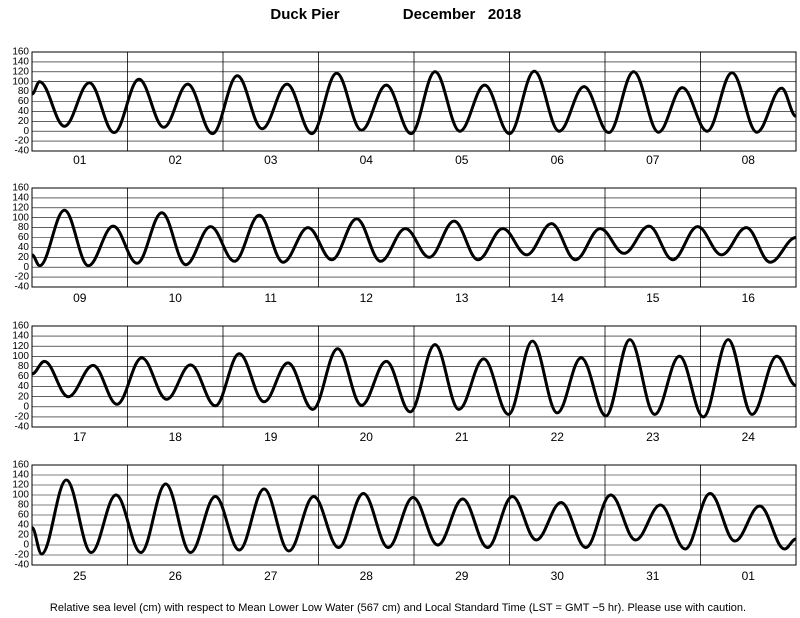 This screenshot has height=618, width=800. Describe the element at coordinates (462, 14) in the screenshot. I see `period-title: December 2018` at that location.